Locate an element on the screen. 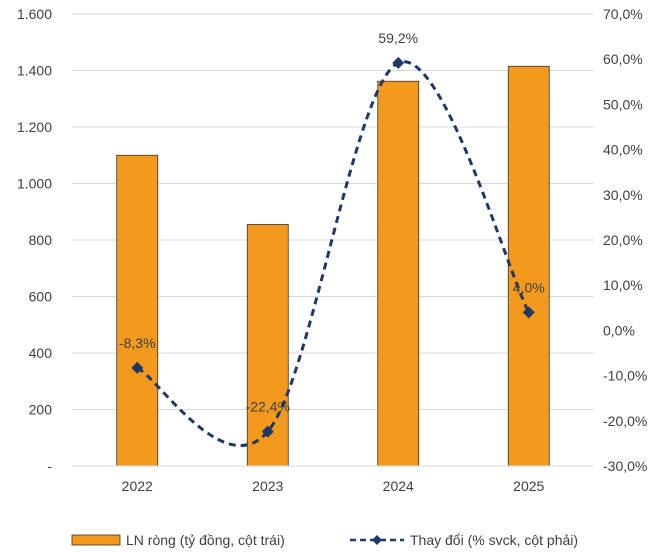 Image resolution: width=669 pixels, height=552 pixels. legend-marker-diamond is located at coordinates (377, 540).